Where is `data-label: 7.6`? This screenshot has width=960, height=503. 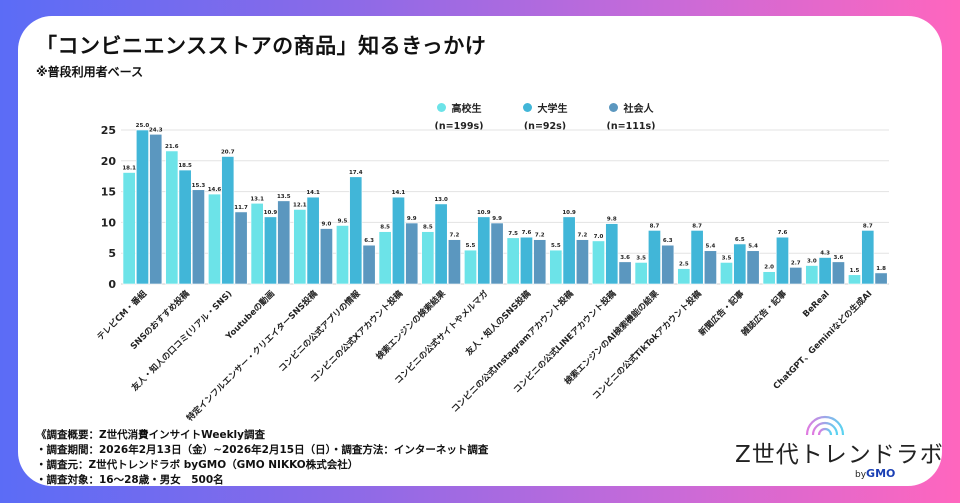 data-label: 7.6 is located at coordinates (783, 233).